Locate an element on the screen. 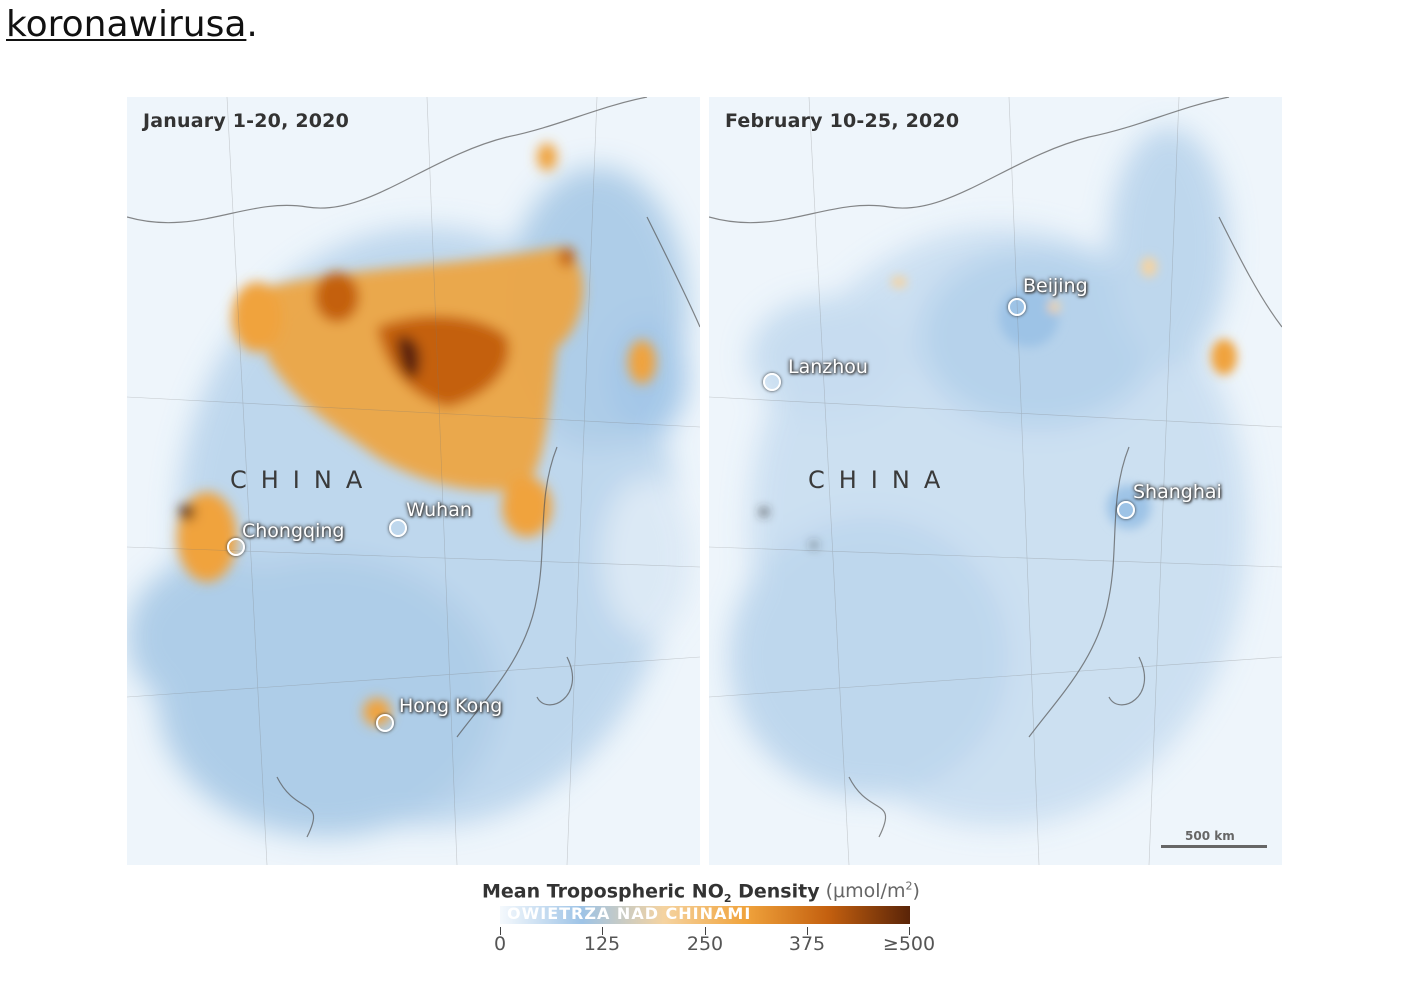 The height and width of the screenshot is (983, 1410). legend-tick-label: ≥500 is located at coordinates (909, 944).